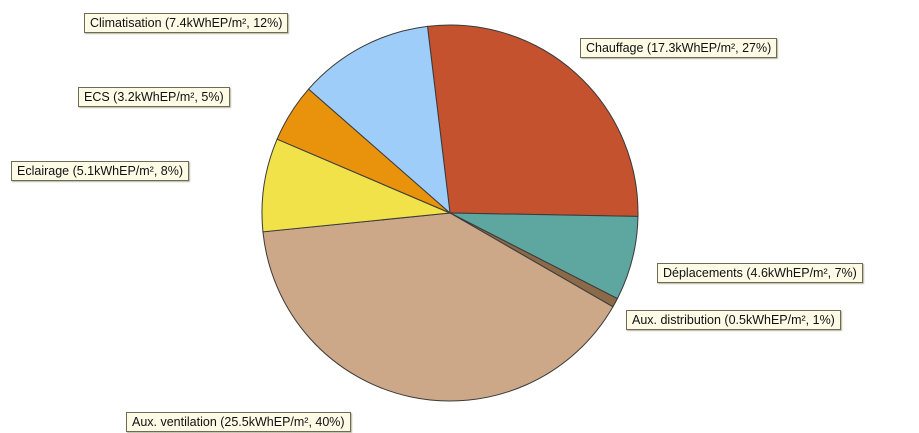 This screenshot has width=919, height=433. I want to click on label-aux-distribution: Aux. distribution (0.5kWhEP/m², 1%), so click(733, 320).